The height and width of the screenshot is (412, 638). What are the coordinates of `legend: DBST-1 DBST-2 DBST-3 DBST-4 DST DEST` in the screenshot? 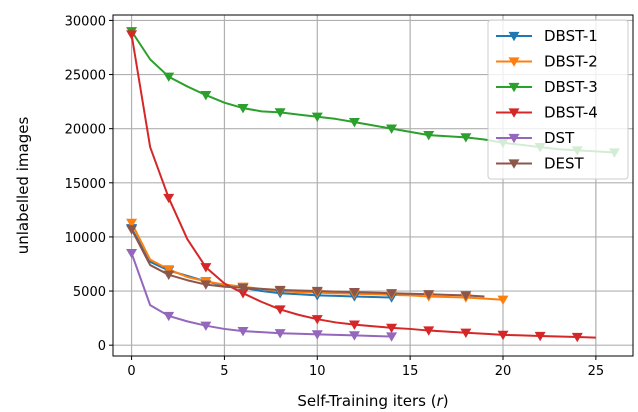 It's located at (558, 99).